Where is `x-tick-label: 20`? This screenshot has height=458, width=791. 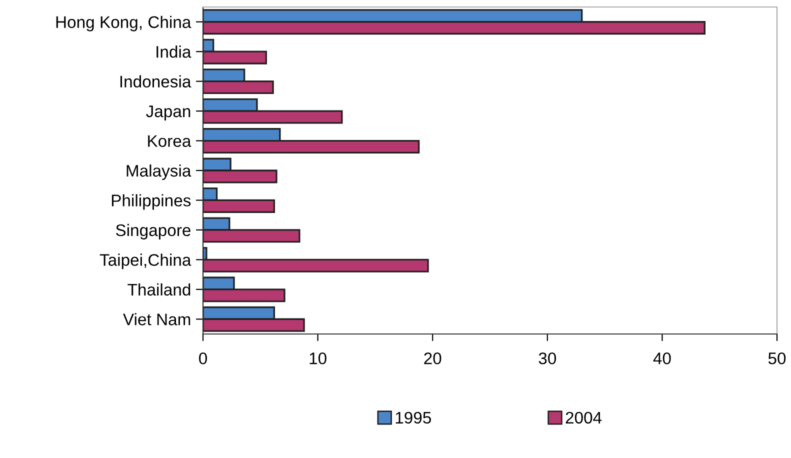 x-tick-label: 20 is located at coordinates (433, 358).